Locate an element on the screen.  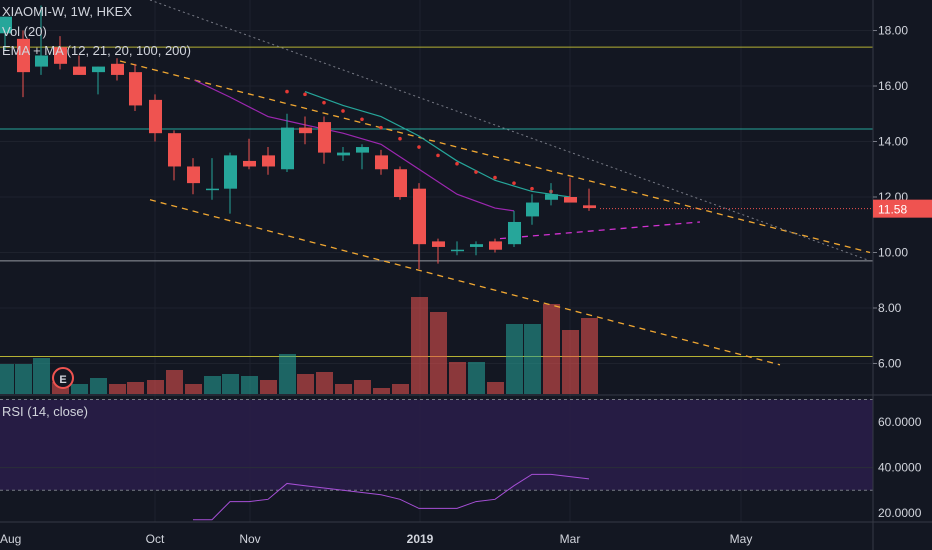
price-tick-label: 6.00 is located at coordinates (890, 363).